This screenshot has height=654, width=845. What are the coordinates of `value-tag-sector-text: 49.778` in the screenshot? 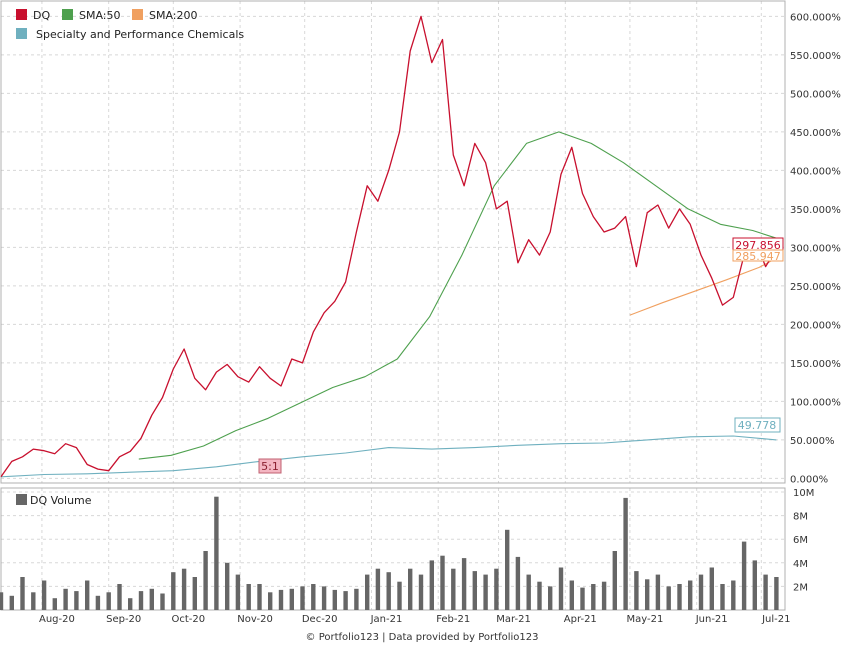 It's located at (757, 425).